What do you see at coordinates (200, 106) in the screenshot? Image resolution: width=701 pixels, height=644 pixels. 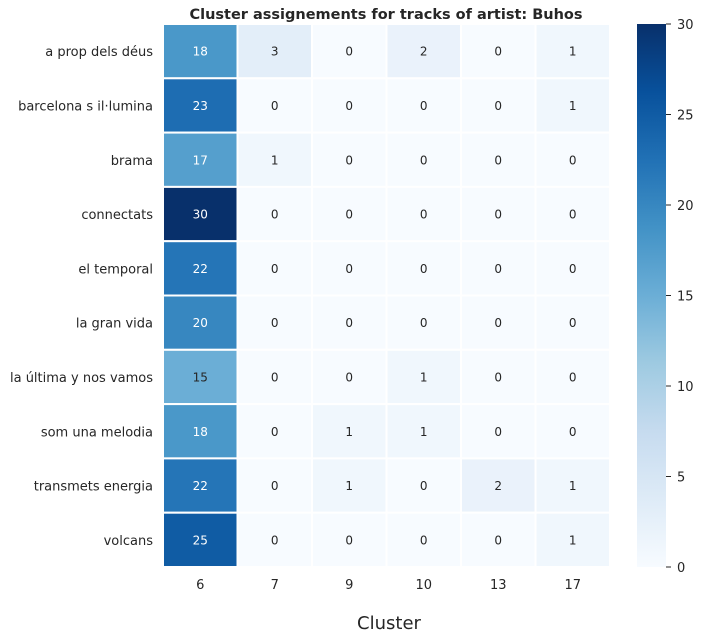 I see `cell-value-label: 23` at bounding box center [200, 106].